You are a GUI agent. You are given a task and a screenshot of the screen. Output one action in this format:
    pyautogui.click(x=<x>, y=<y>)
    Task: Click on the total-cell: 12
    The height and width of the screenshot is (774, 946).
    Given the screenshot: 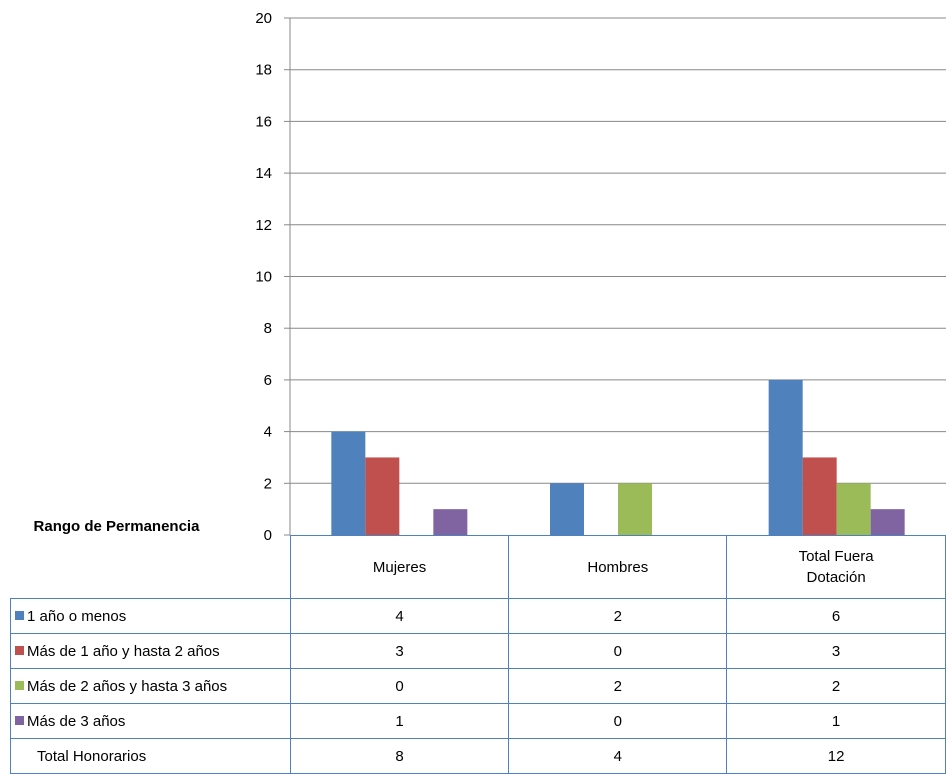 What is the action you would take?
    pyautogui.click(x=836, y=756)
    